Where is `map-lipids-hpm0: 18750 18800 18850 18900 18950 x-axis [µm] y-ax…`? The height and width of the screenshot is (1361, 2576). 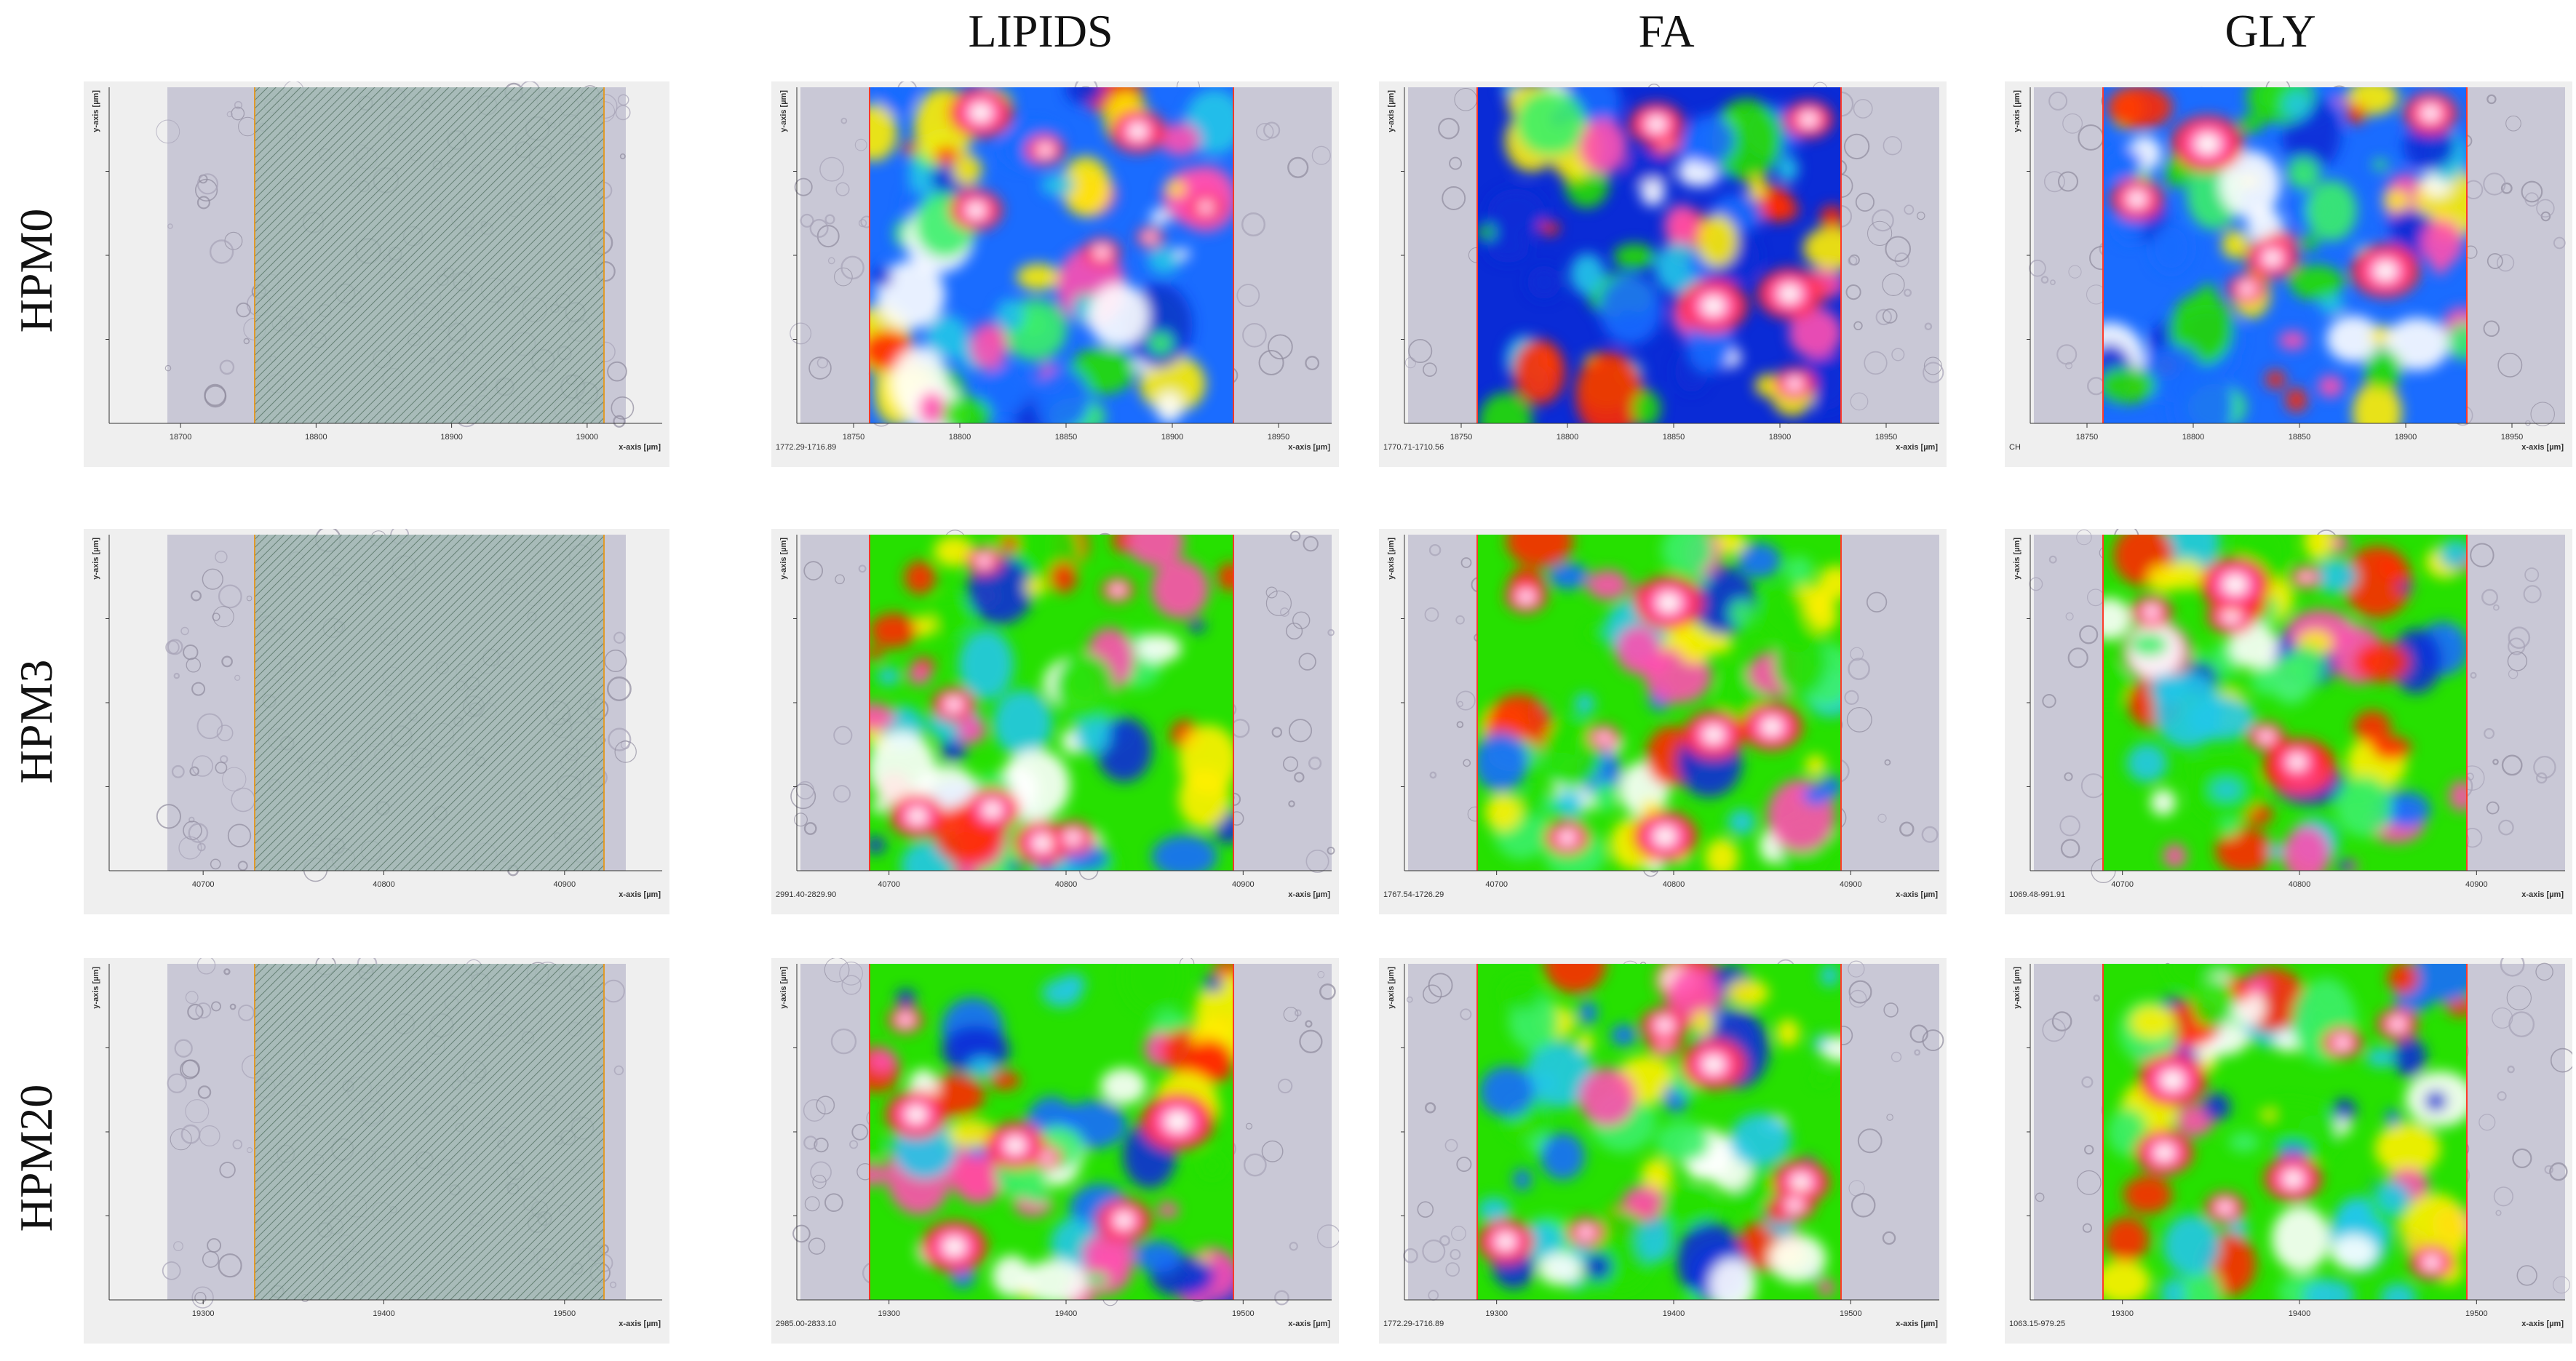
map-lipids-hpm0: 18750 18800 18850 18900 18950 x-axis [µm] y-ax… is located at coordinates (1055, 274).